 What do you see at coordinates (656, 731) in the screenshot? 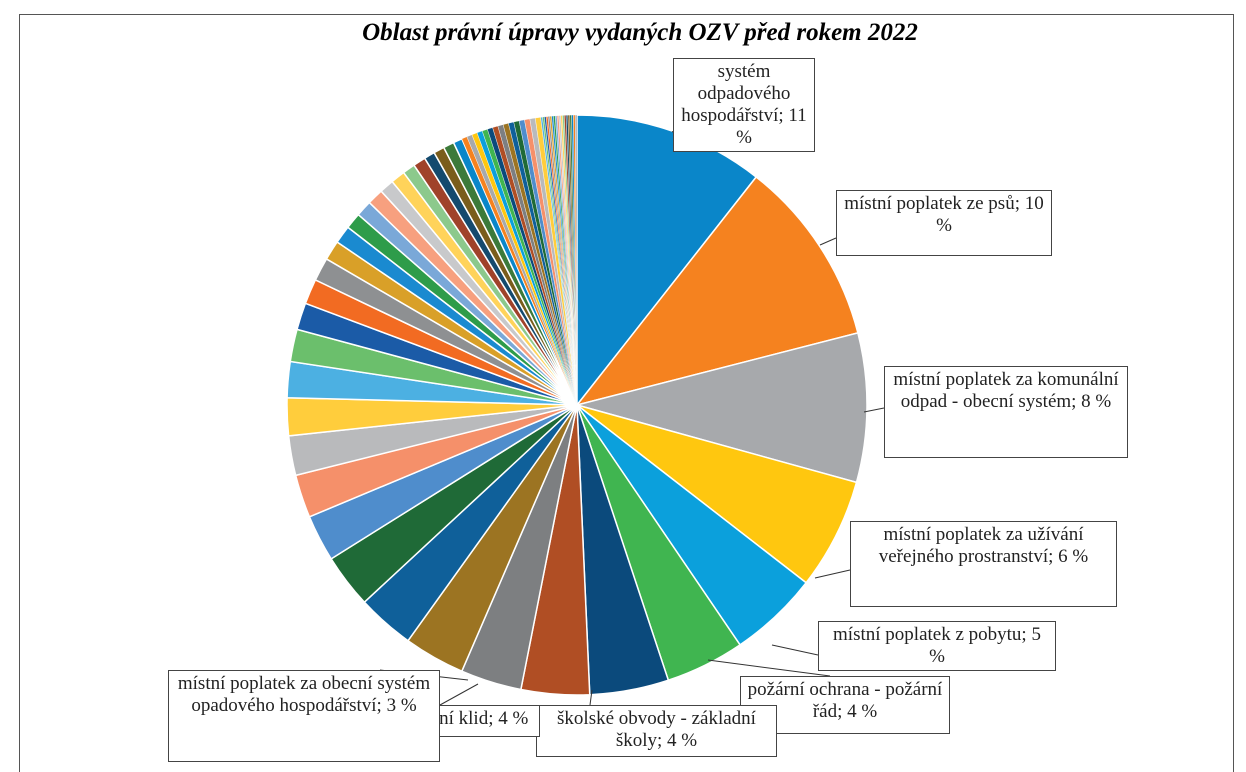
I see `data-label: školské obvody - základní školy; 4 %` at bounding box center [656, 731].